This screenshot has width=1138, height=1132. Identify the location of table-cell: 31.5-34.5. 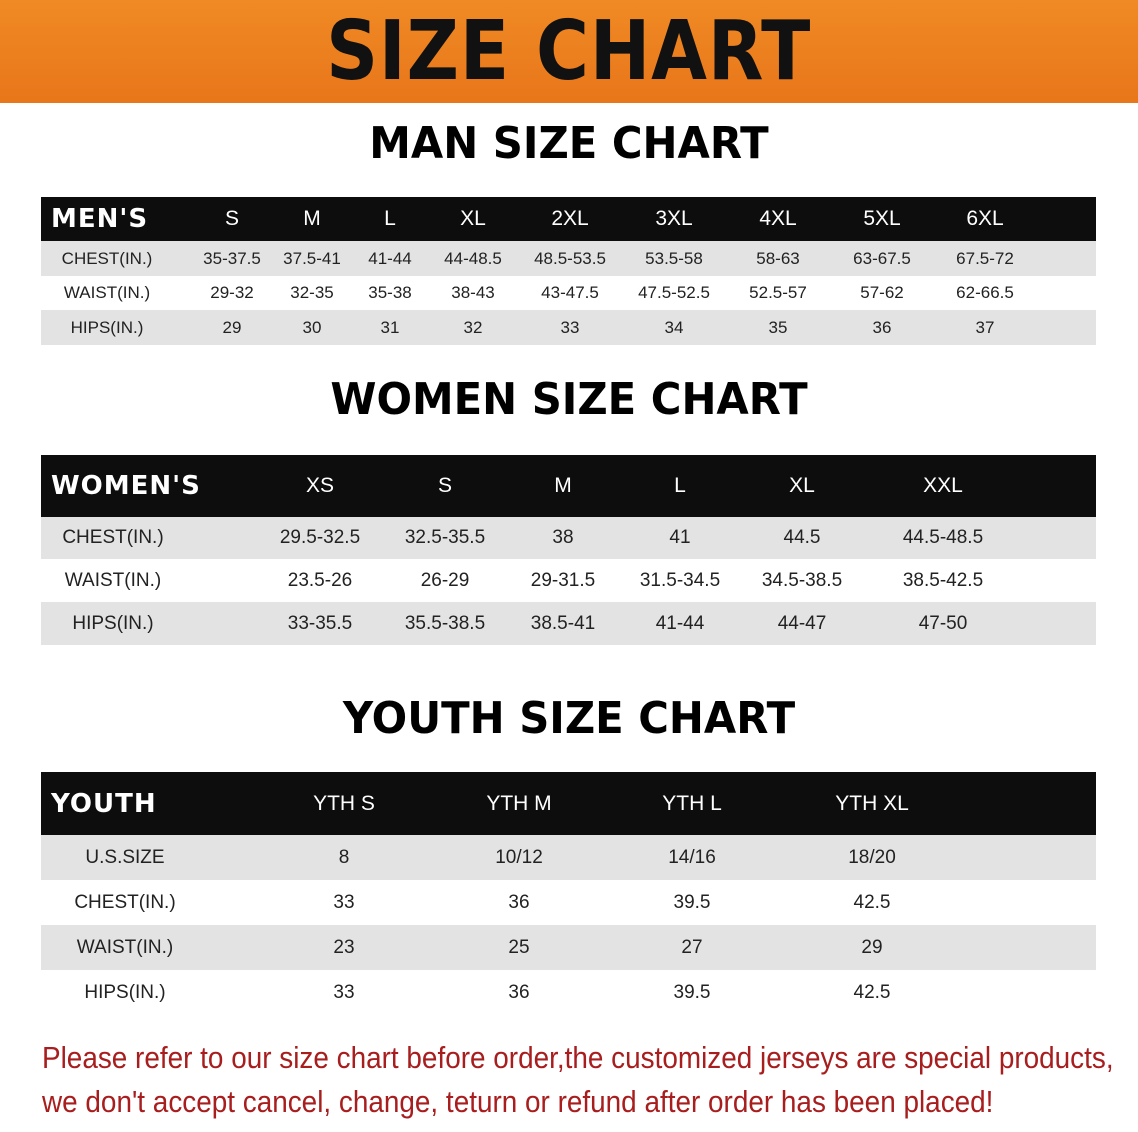
(680, 580).